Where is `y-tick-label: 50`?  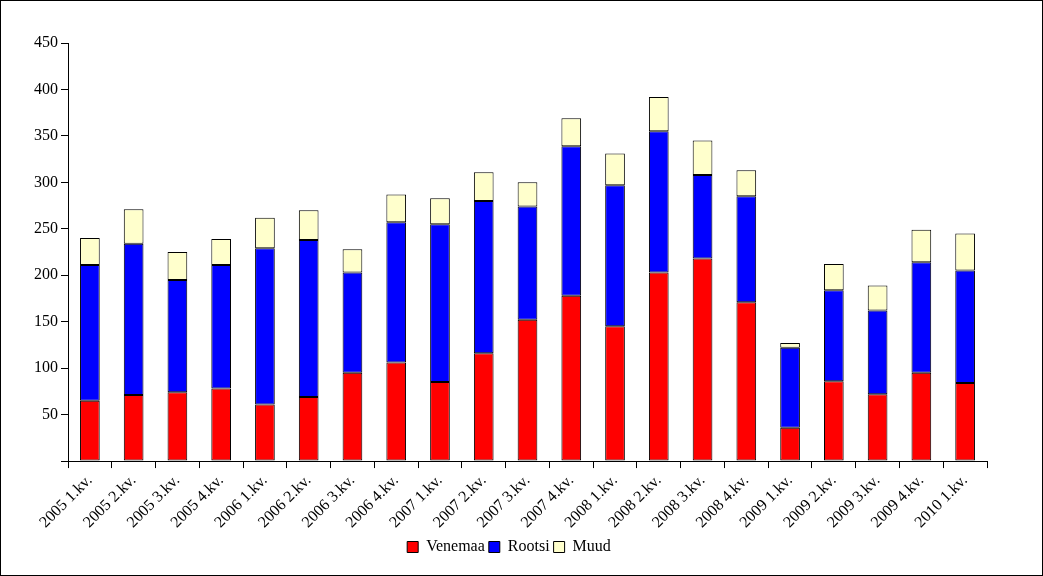
y-tick-label: 50 is located at coordinates (50, 413).